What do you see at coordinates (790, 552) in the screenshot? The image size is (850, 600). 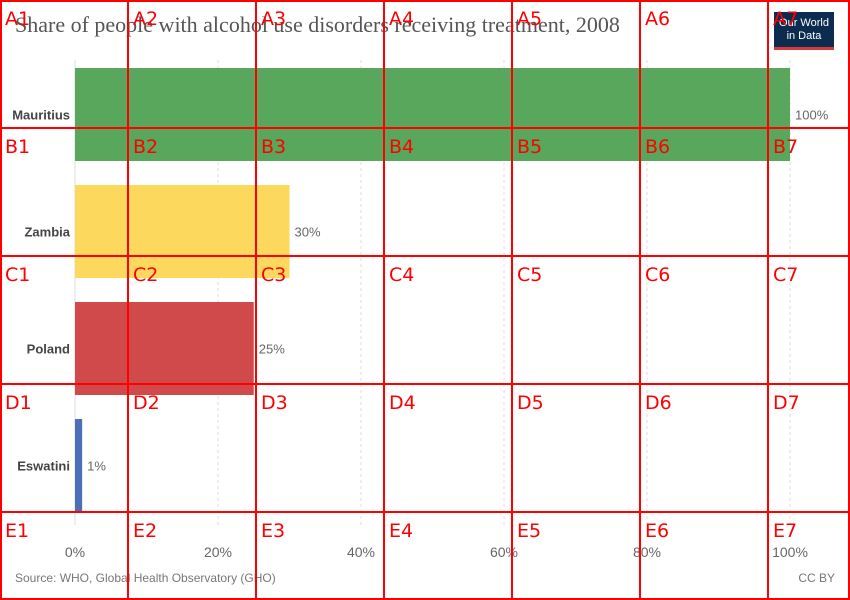 I see `x-tick-label: 100%` at bounding box center [790, 552].